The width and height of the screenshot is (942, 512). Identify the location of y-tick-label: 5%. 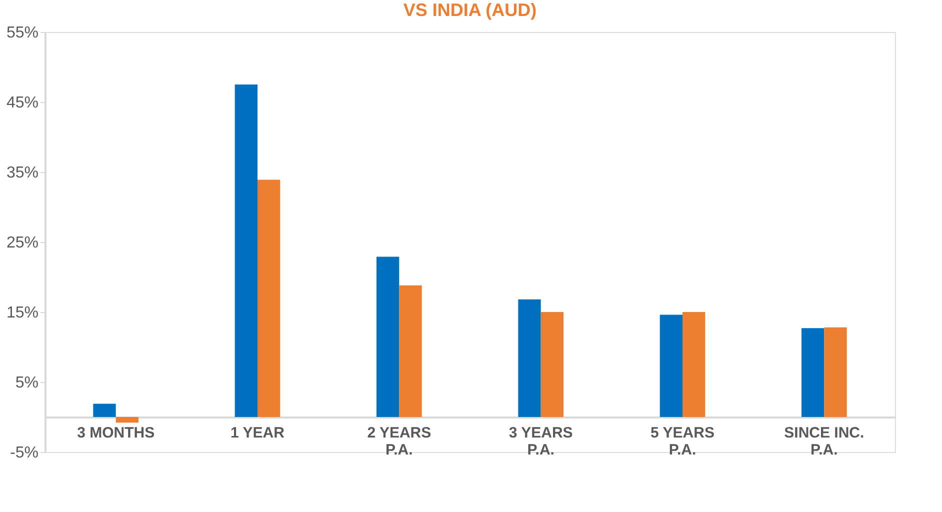
(26, 383).